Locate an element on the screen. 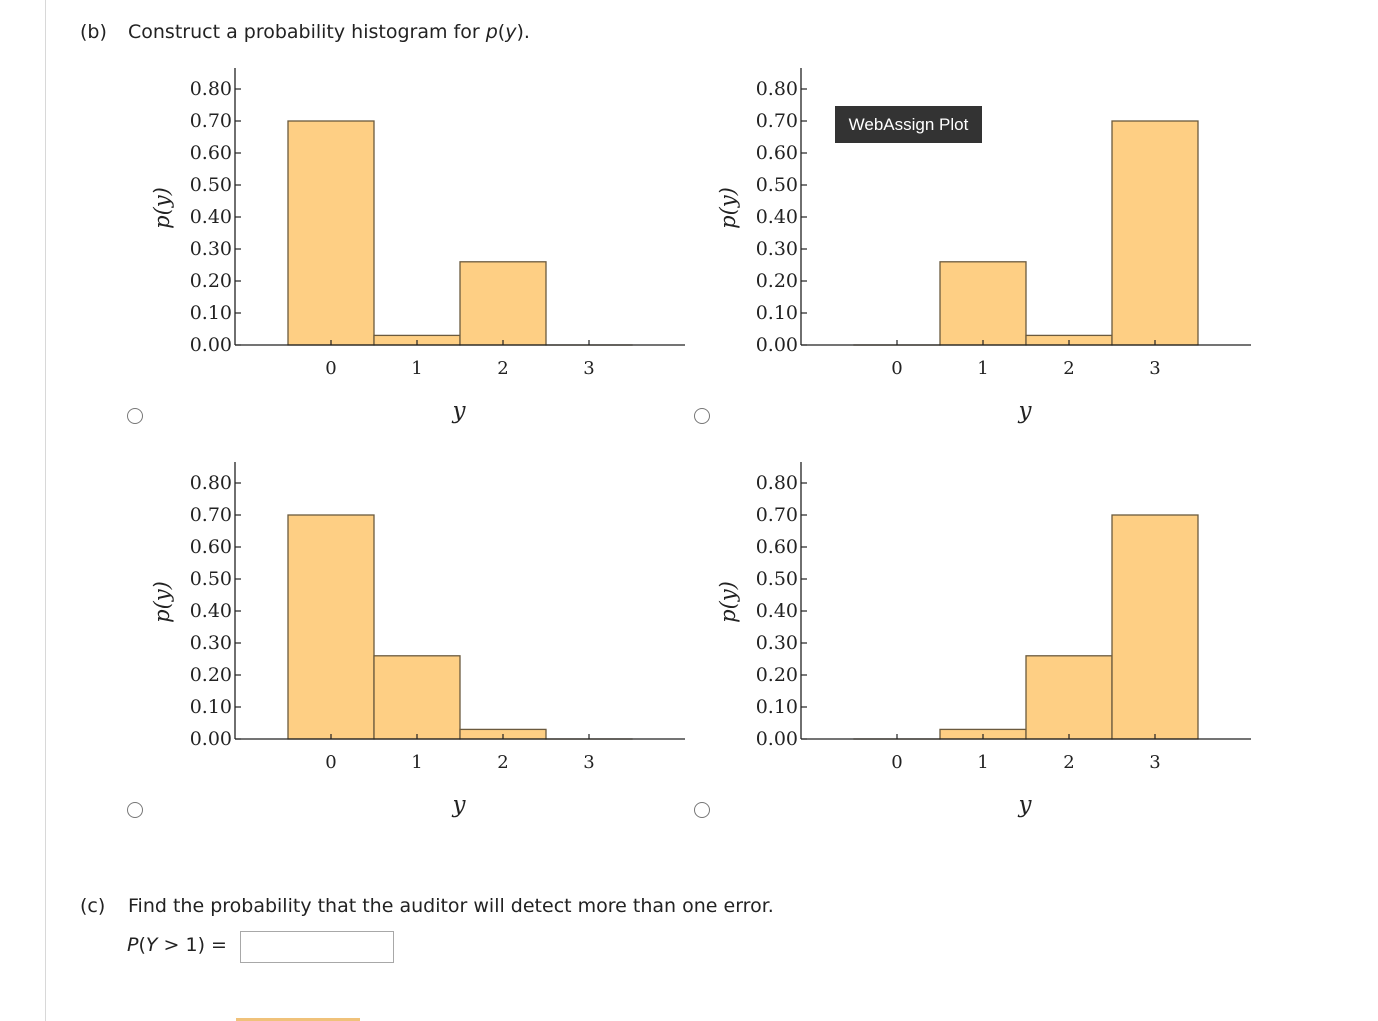  left-divider is located at coordinates (45, 510).